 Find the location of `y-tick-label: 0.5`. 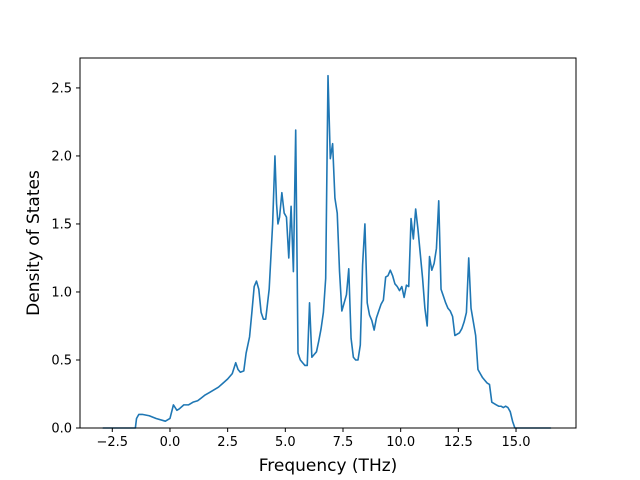

y-tick-label: 0.5 is located at coordinates (61, 360).